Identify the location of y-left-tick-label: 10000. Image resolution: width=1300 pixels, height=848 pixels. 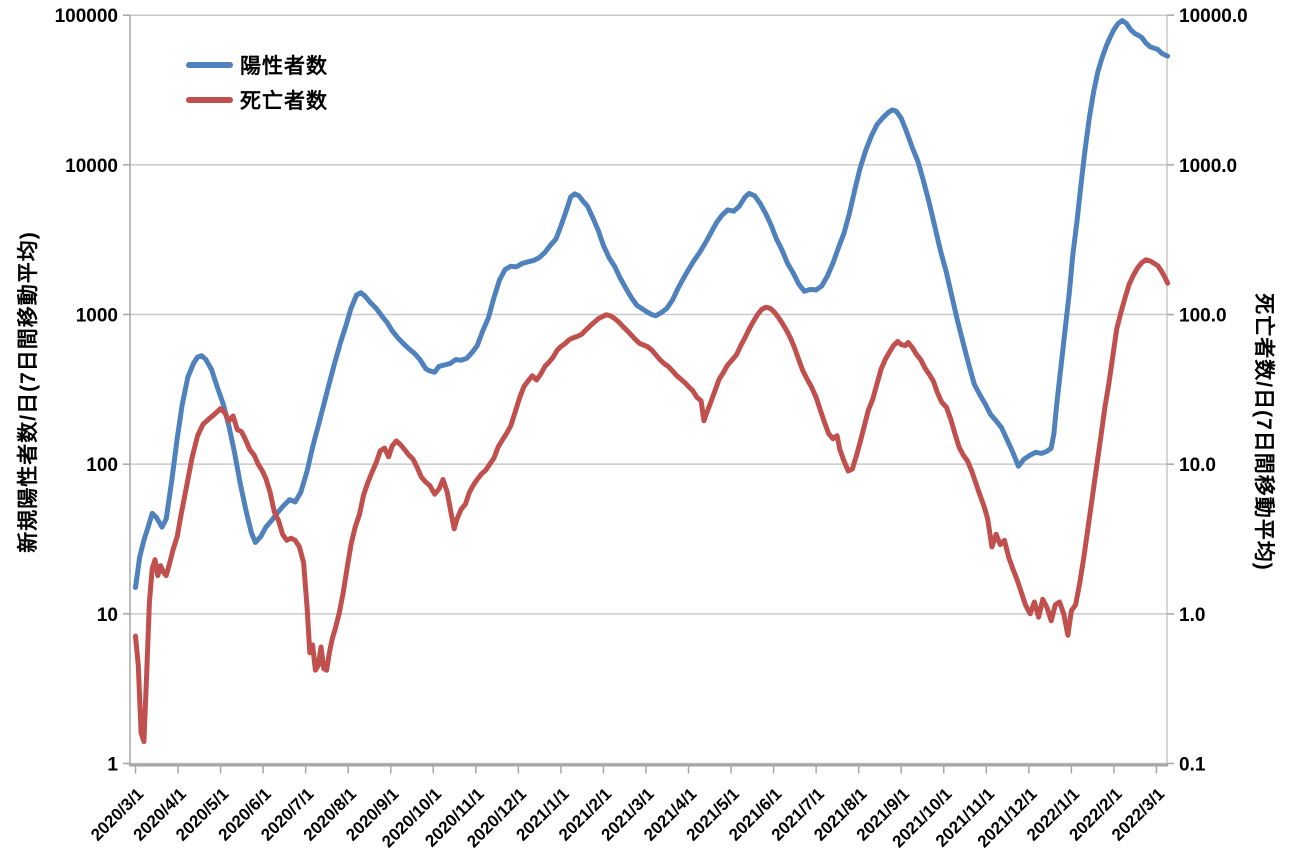
(91, 166).